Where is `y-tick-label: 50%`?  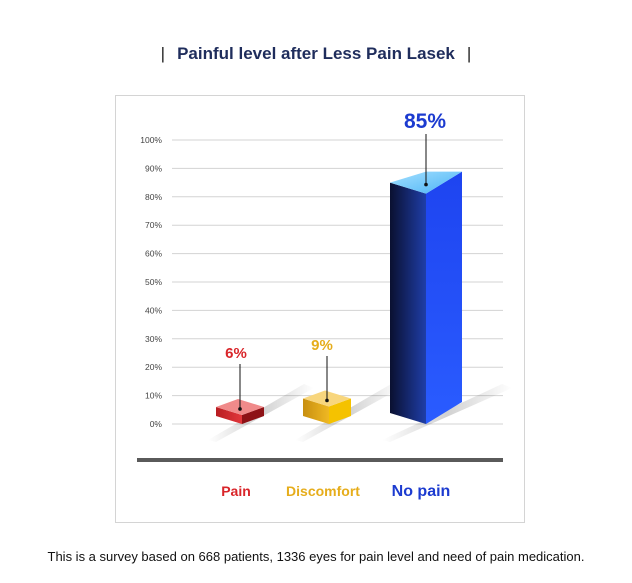
y-tick-label: 50% is located at coordinates (153, 282).